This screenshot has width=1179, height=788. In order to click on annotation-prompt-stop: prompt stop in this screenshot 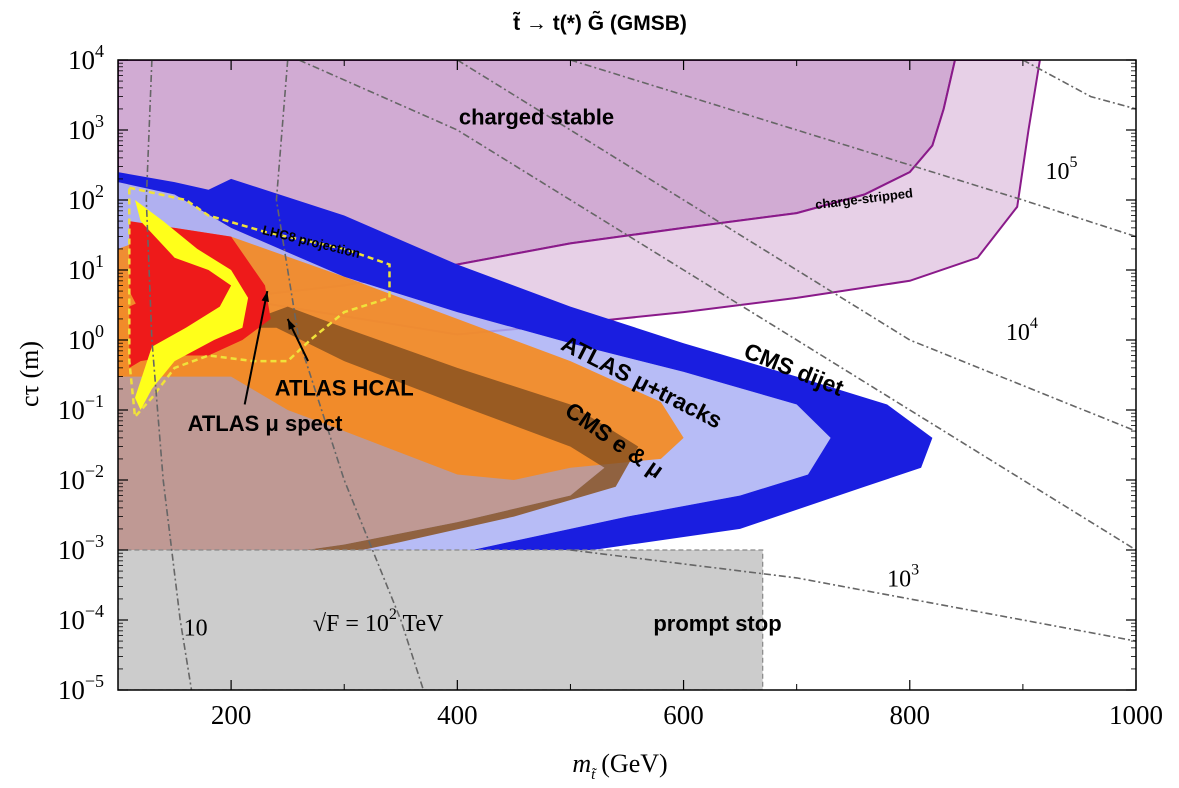, I will do `click(717, 623)`.